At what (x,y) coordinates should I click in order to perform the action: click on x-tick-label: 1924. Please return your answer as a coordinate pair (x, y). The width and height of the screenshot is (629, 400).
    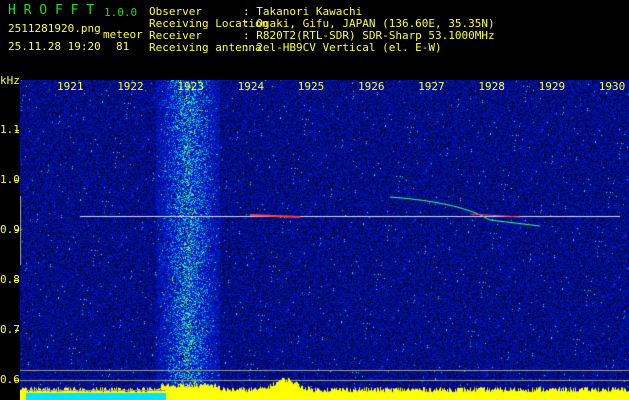
    Looking at the image, I should click on (251, 86).